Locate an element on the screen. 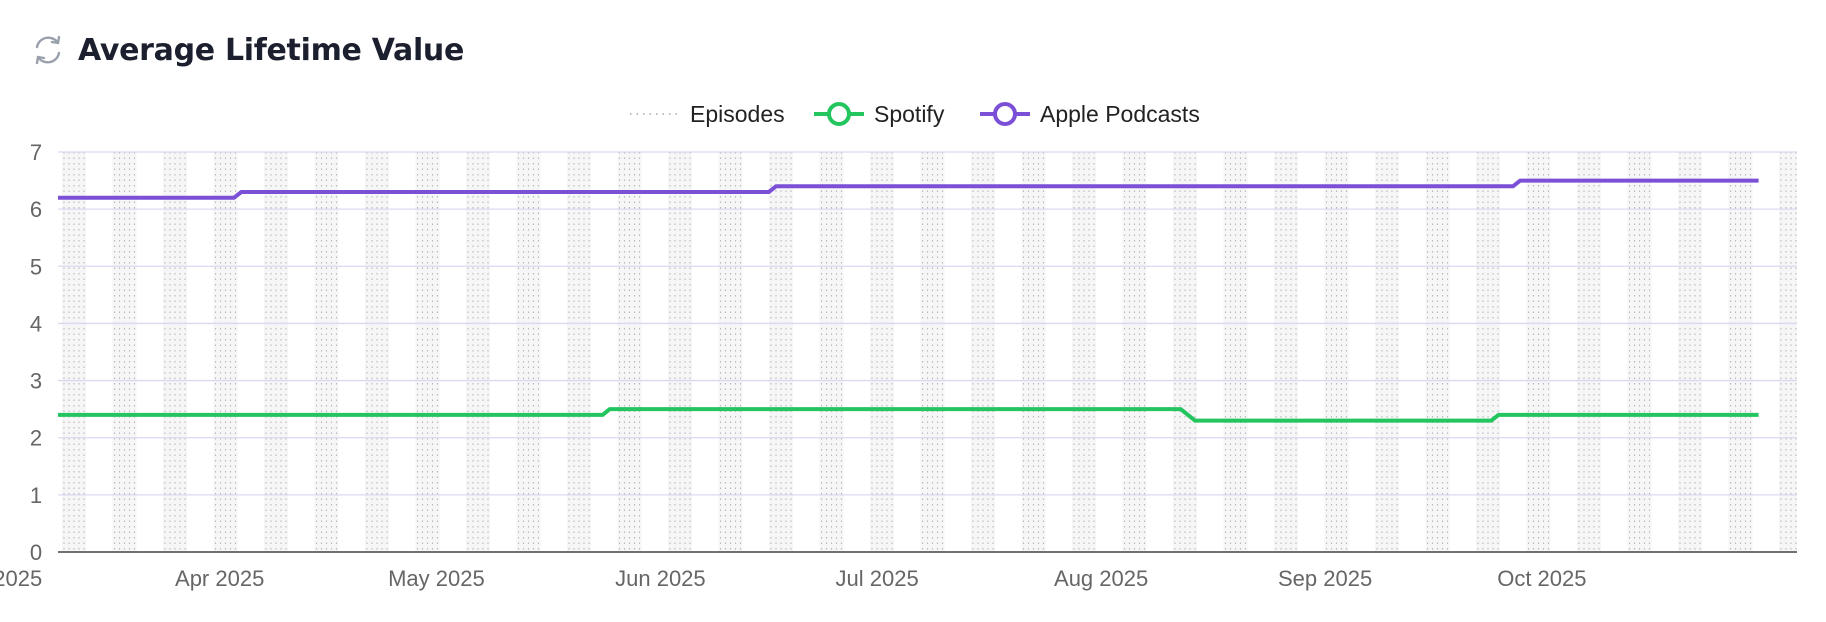 The height and width of the screenshot is (622, 1826). x-tick-label: Jul 2025 is located at coordinates (877, 578).